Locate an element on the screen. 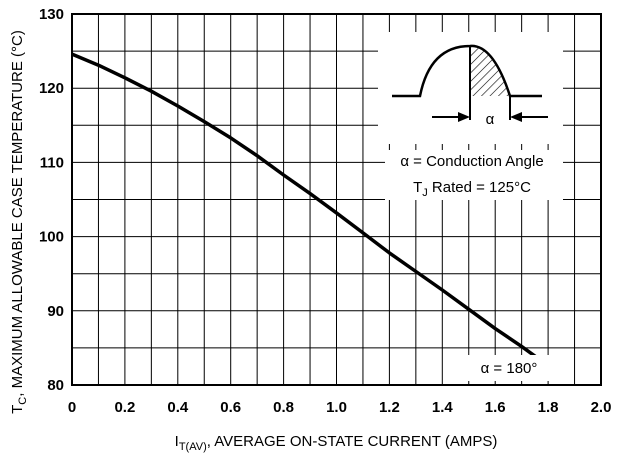 Image resolution: width=617 pixels, height=464 pixels. alpha-symbol: α is located at coordinates (490, 119).